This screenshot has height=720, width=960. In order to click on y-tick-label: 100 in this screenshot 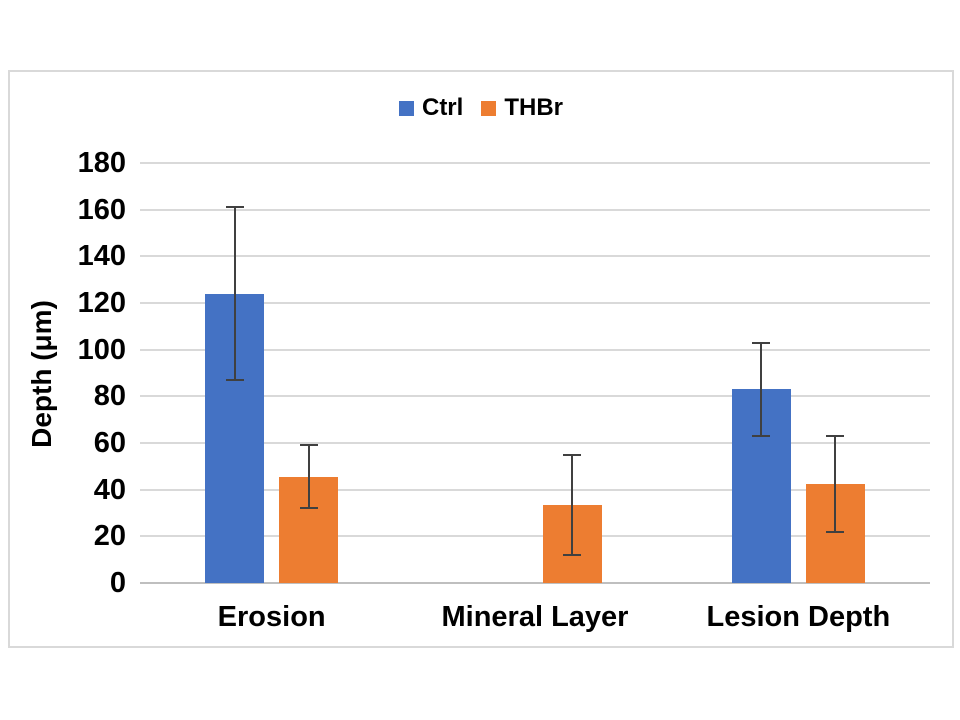, I will do `click(101, 349)`.